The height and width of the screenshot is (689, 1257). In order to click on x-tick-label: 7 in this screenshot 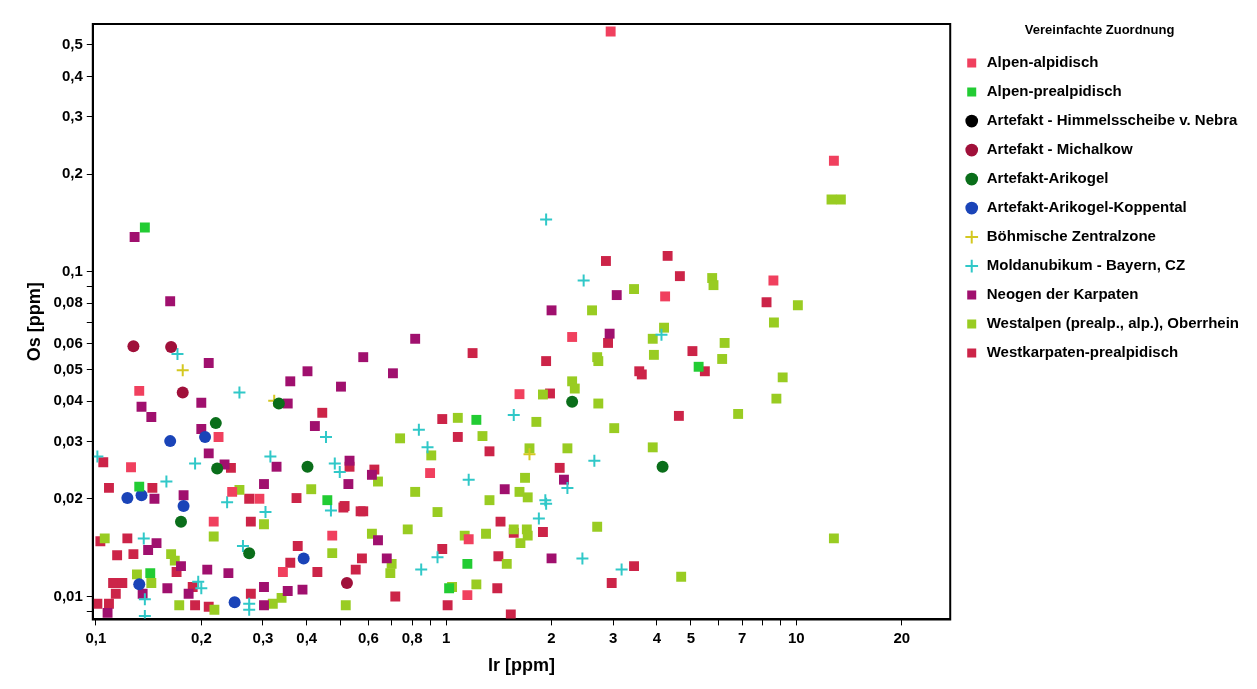, I will do `click(742, 637)`.